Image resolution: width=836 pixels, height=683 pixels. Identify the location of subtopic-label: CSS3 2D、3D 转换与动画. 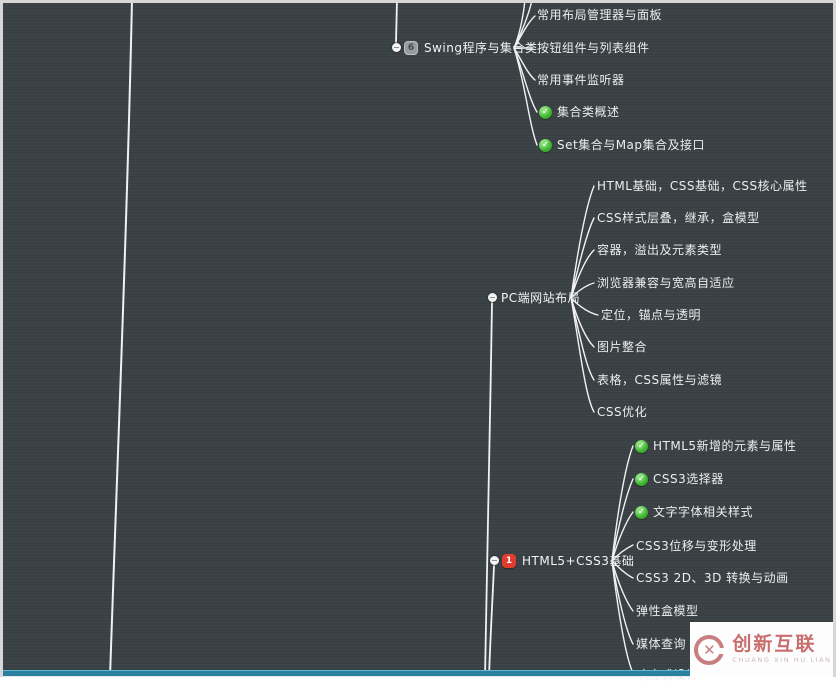
(712, 578).